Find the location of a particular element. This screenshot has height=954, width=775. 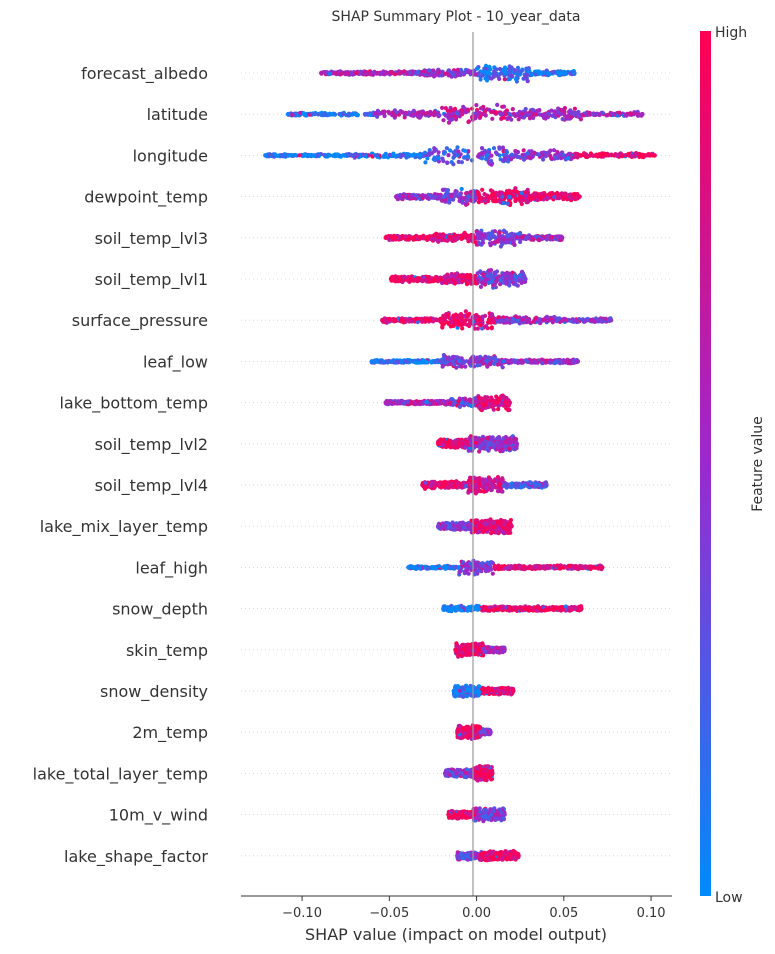

feature-row-forecast-albedo is located at coordinates (448, 73).